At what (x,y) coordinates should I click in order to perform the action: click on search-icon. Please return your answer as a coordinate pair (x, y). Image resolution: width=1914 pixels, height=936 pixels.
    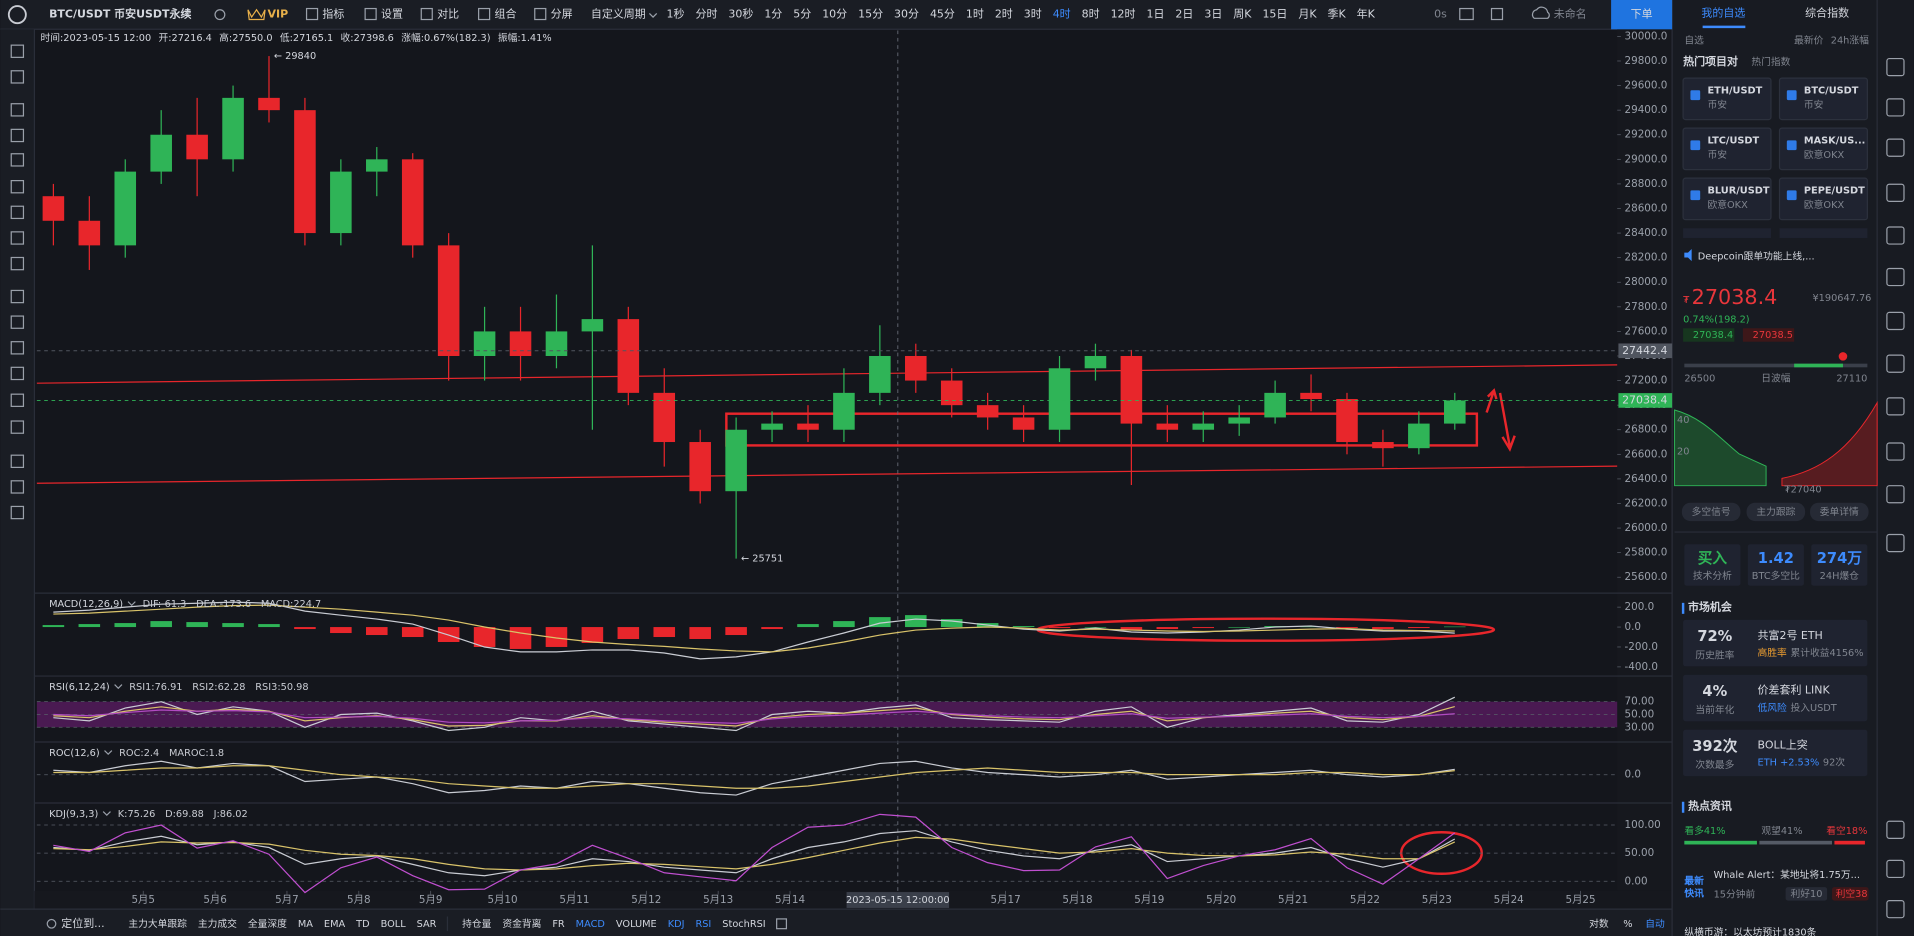
    Looking at the image, I should click on (220, 15).